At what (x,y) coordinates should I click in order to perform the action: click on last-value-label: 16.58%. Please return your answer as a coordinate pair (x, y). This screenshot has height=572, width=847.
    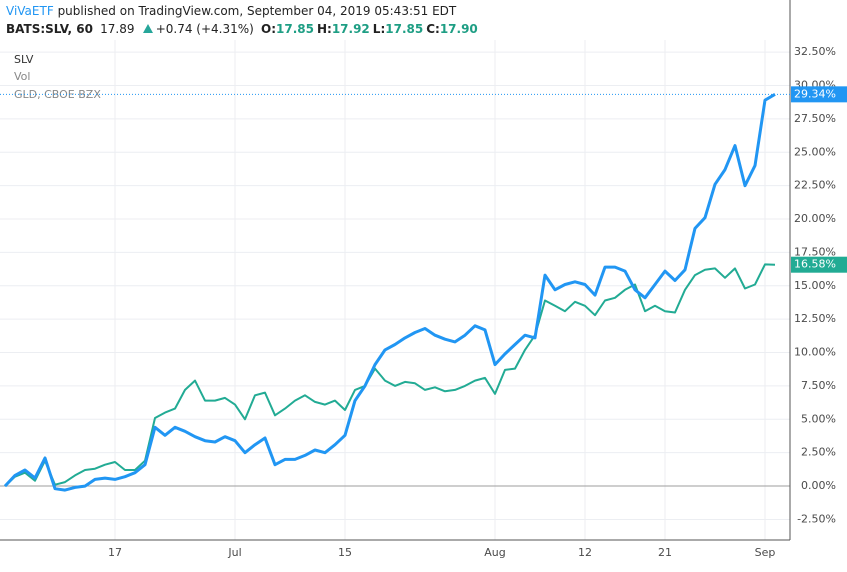
    Looking at the image, I should click on (815, 264).